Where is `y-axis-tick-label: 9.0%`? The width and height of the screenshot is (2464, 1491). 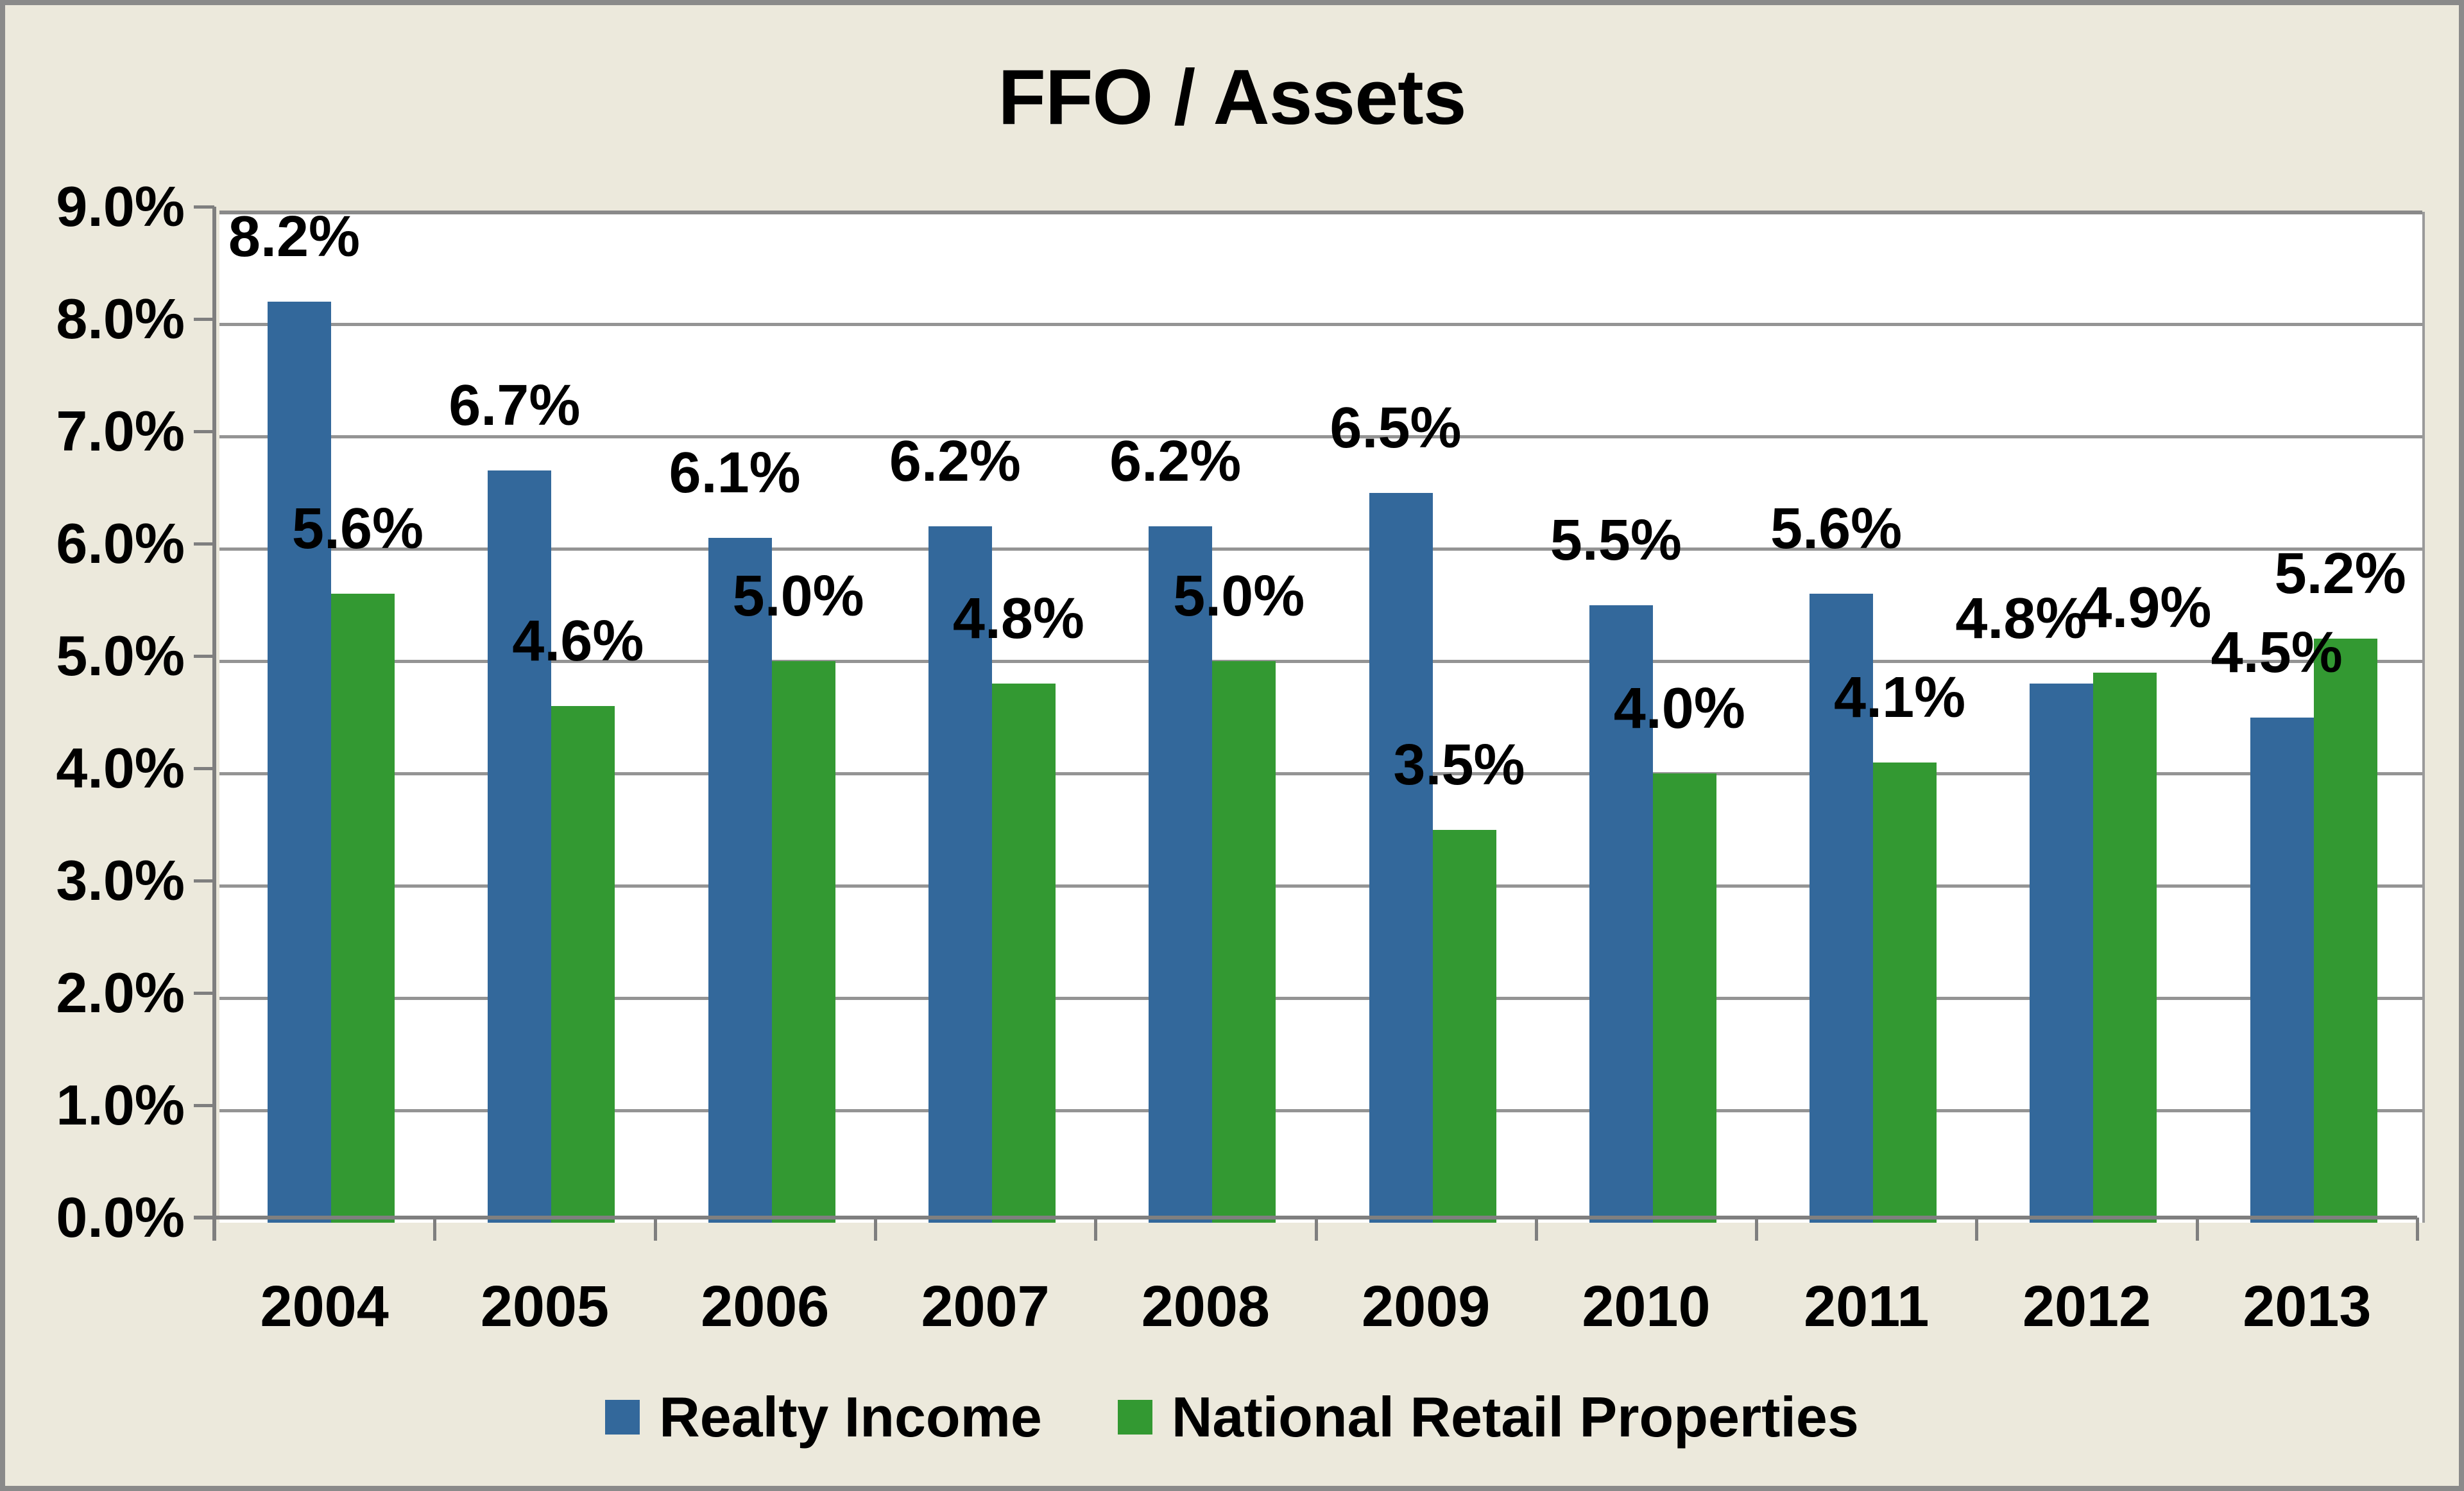 y-axis-tick-label: 9.0% is located at coordinates (121, 206).